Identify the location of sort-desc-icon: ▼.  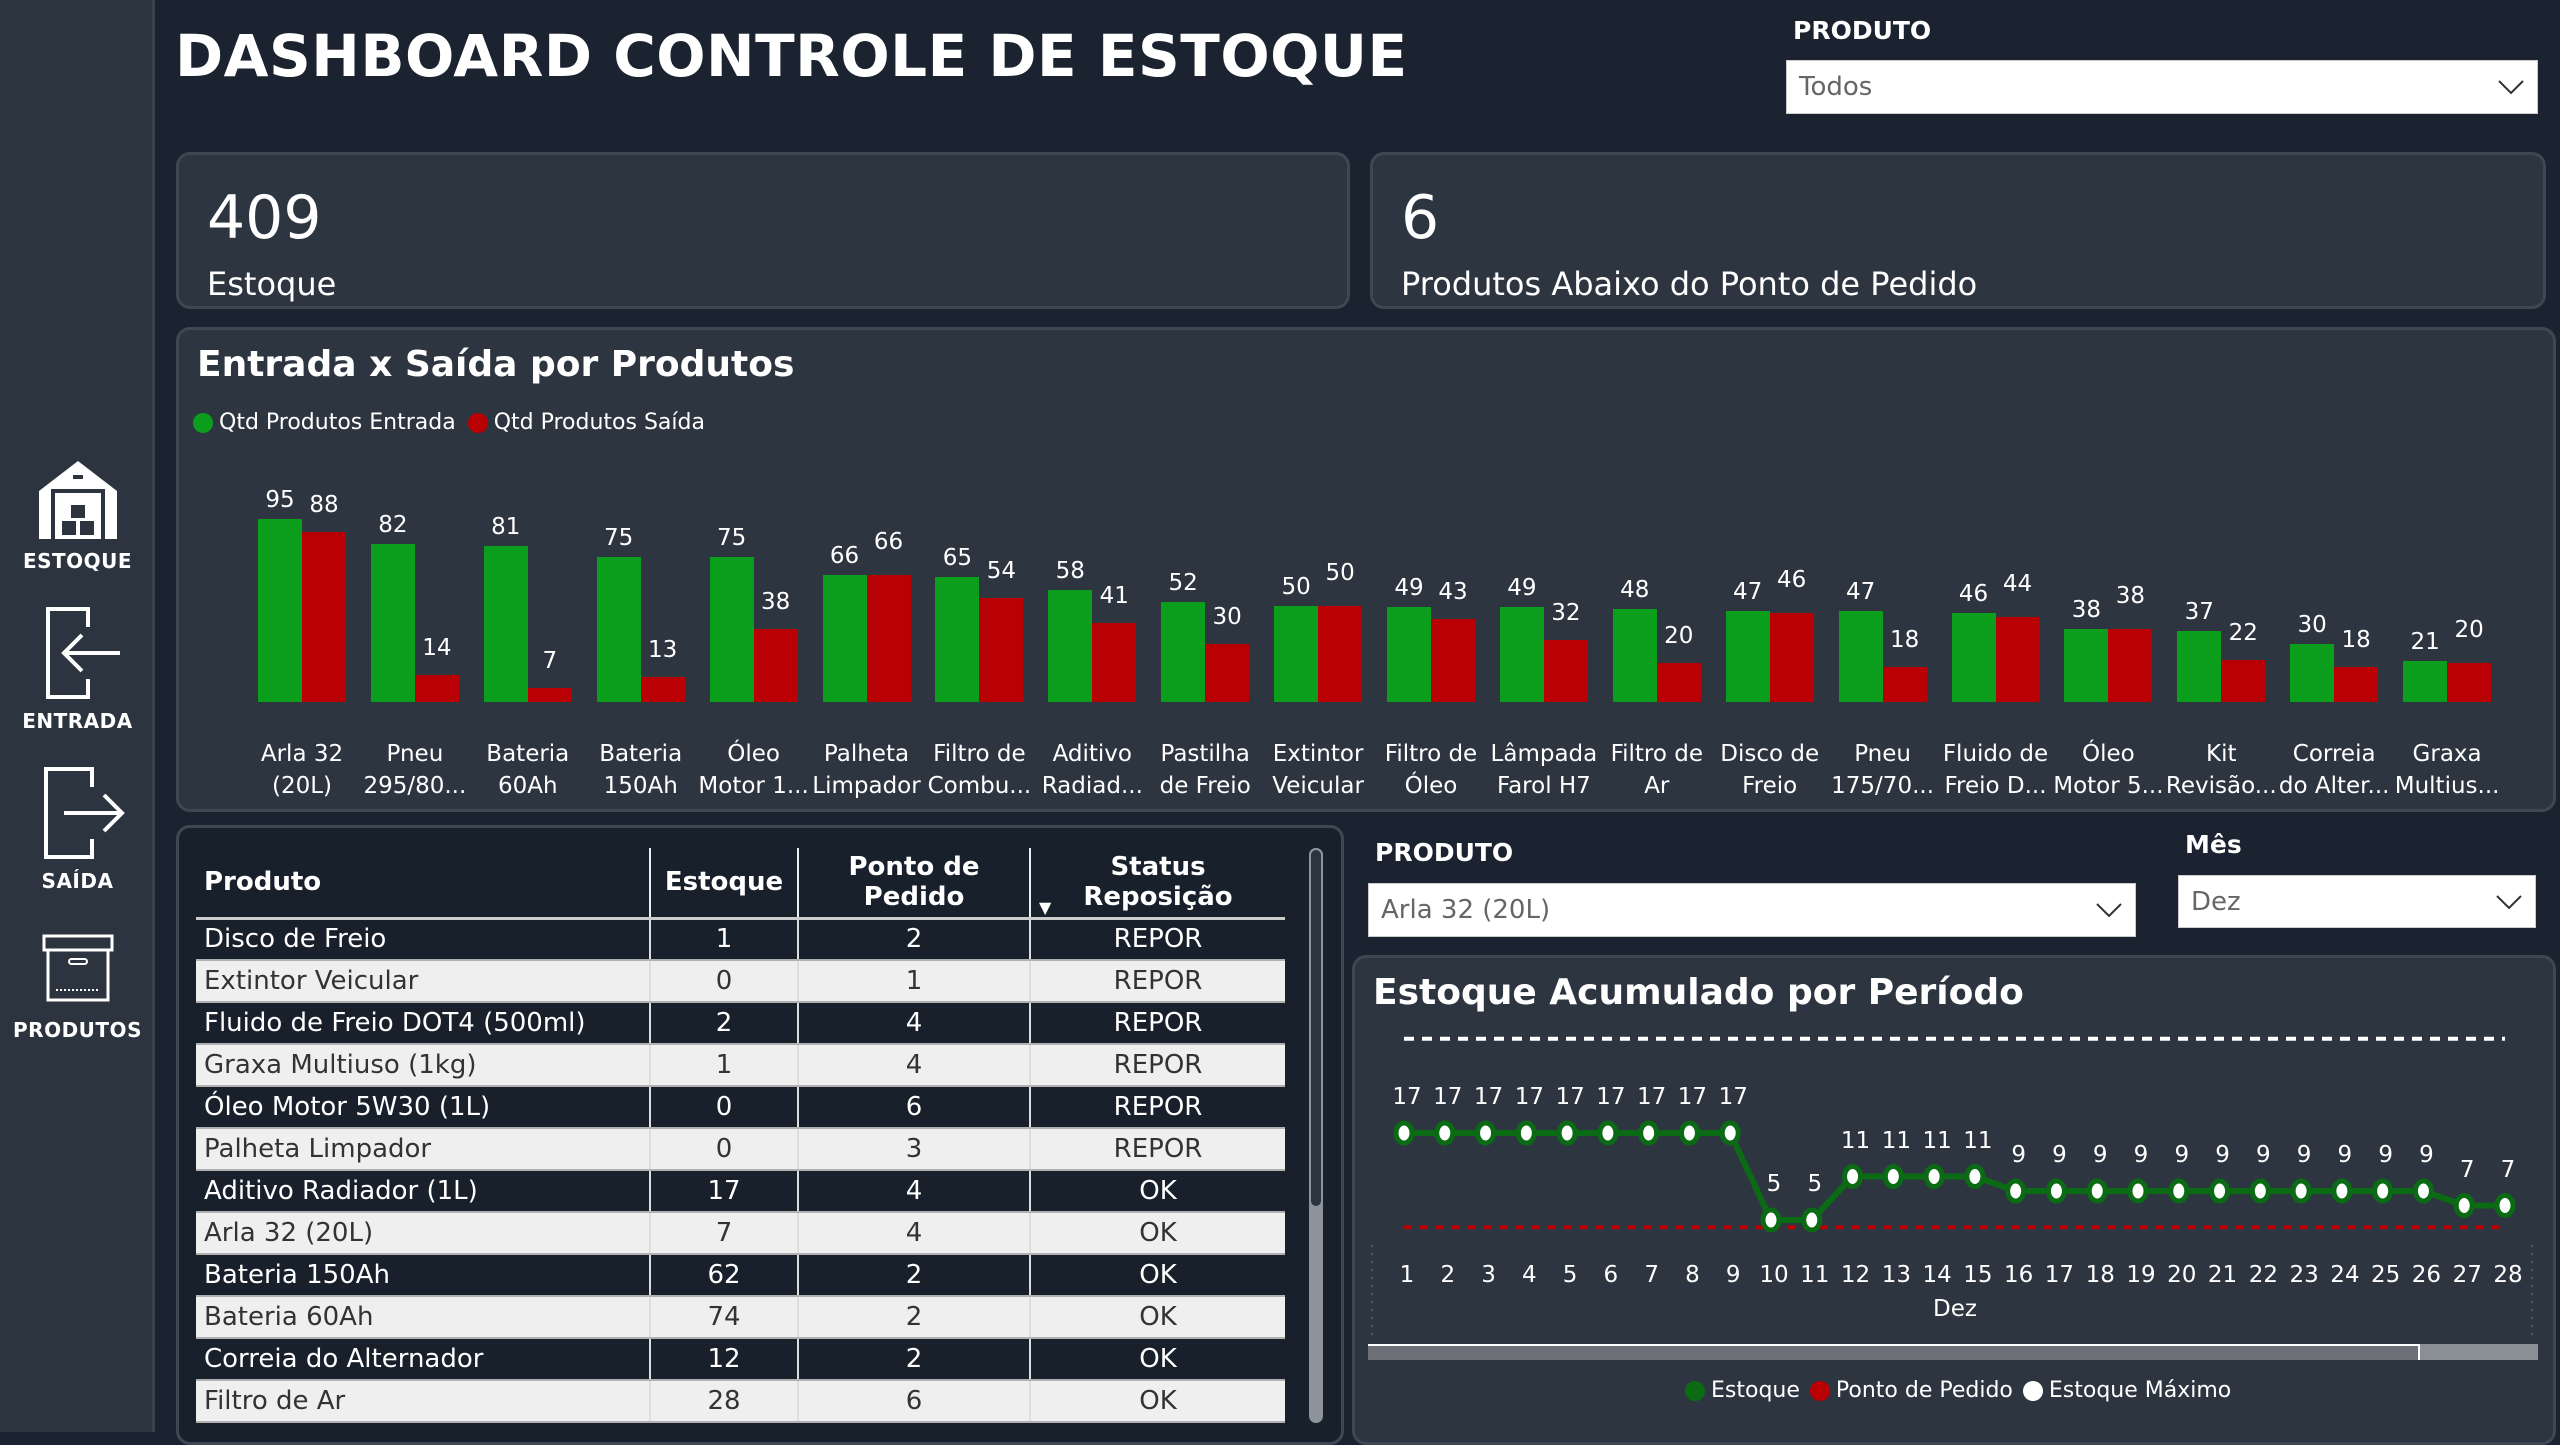
(1045, 907).